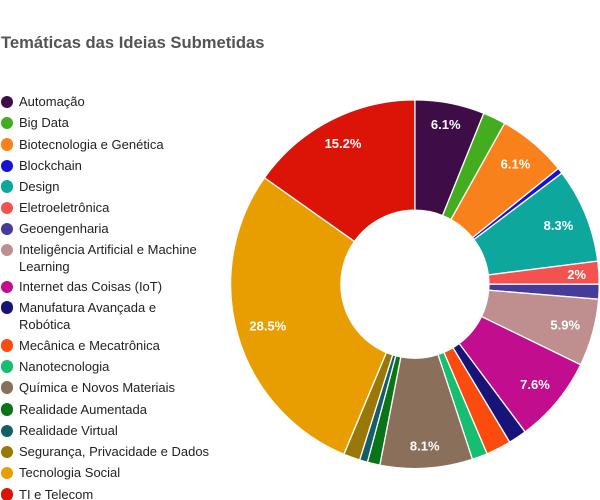 Image resolution: width=600 pixels, height=500 pixels. Describe the element at coordinates (267, 326) in the screenshot. I see `svg-text: 28.5%` at that location.